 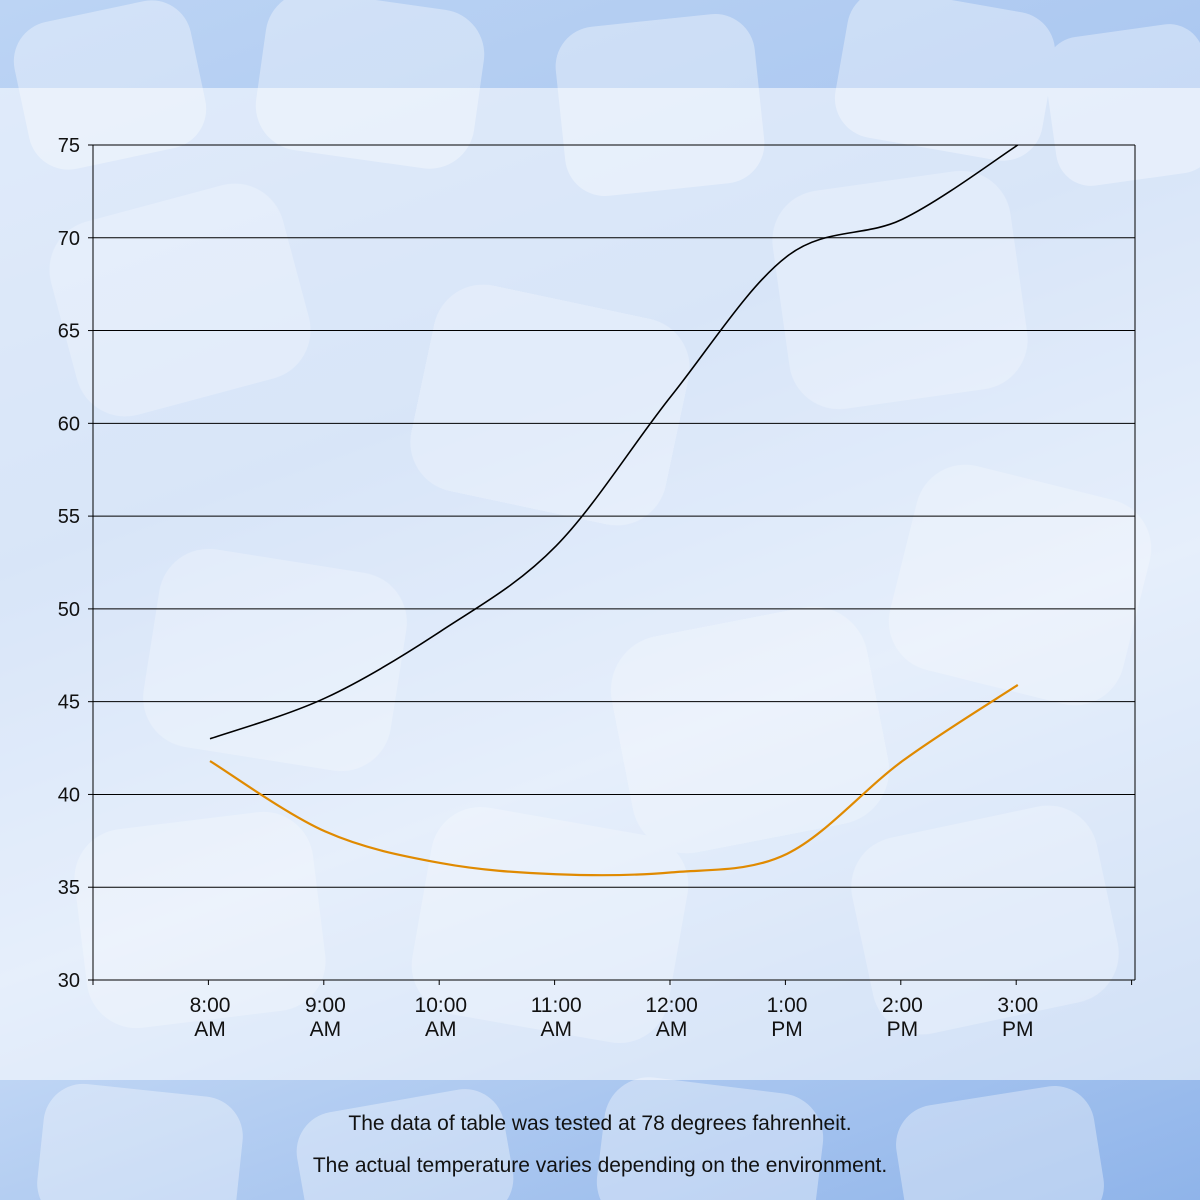 What do you see at coordinates (325, 1017) in the screenshot?
I see `x-tick-label: 9:00 AM` at bounding box center [325, 1017].